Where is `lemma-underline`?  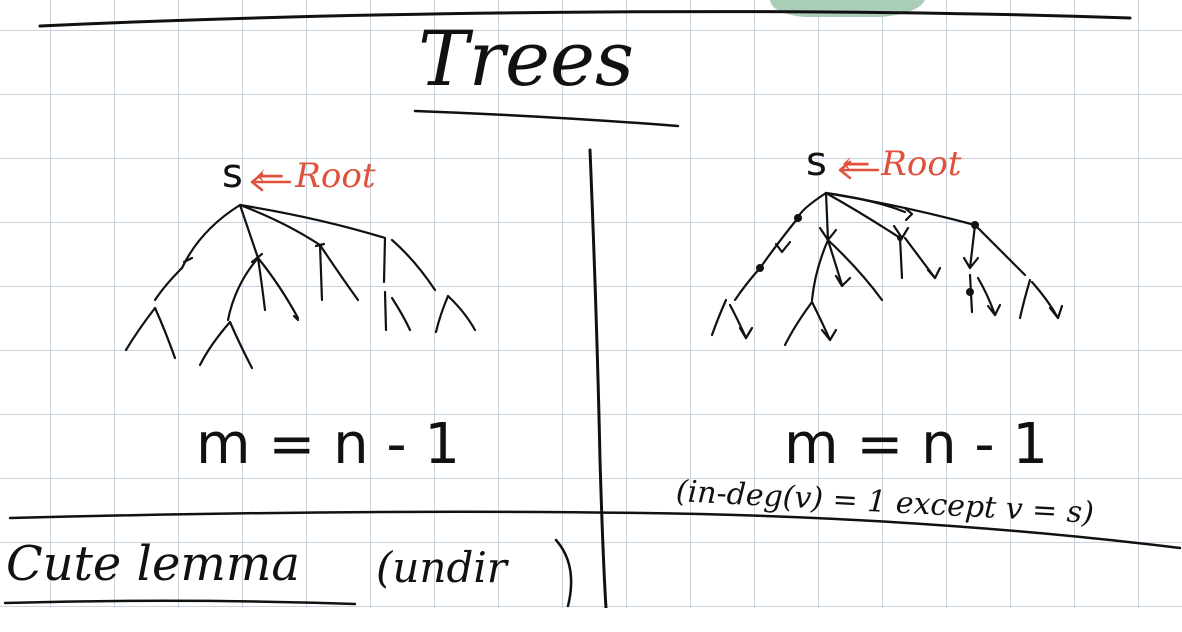 lemma-underline is located at coordinates (180, 602).